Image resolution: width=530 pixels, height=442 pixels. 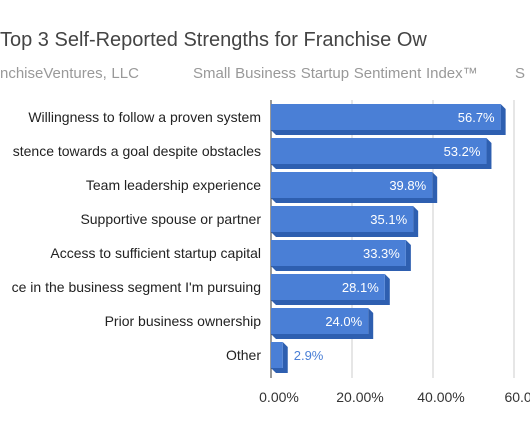 I want to click on data-label: 53.2%, so click(x=462, y=151).